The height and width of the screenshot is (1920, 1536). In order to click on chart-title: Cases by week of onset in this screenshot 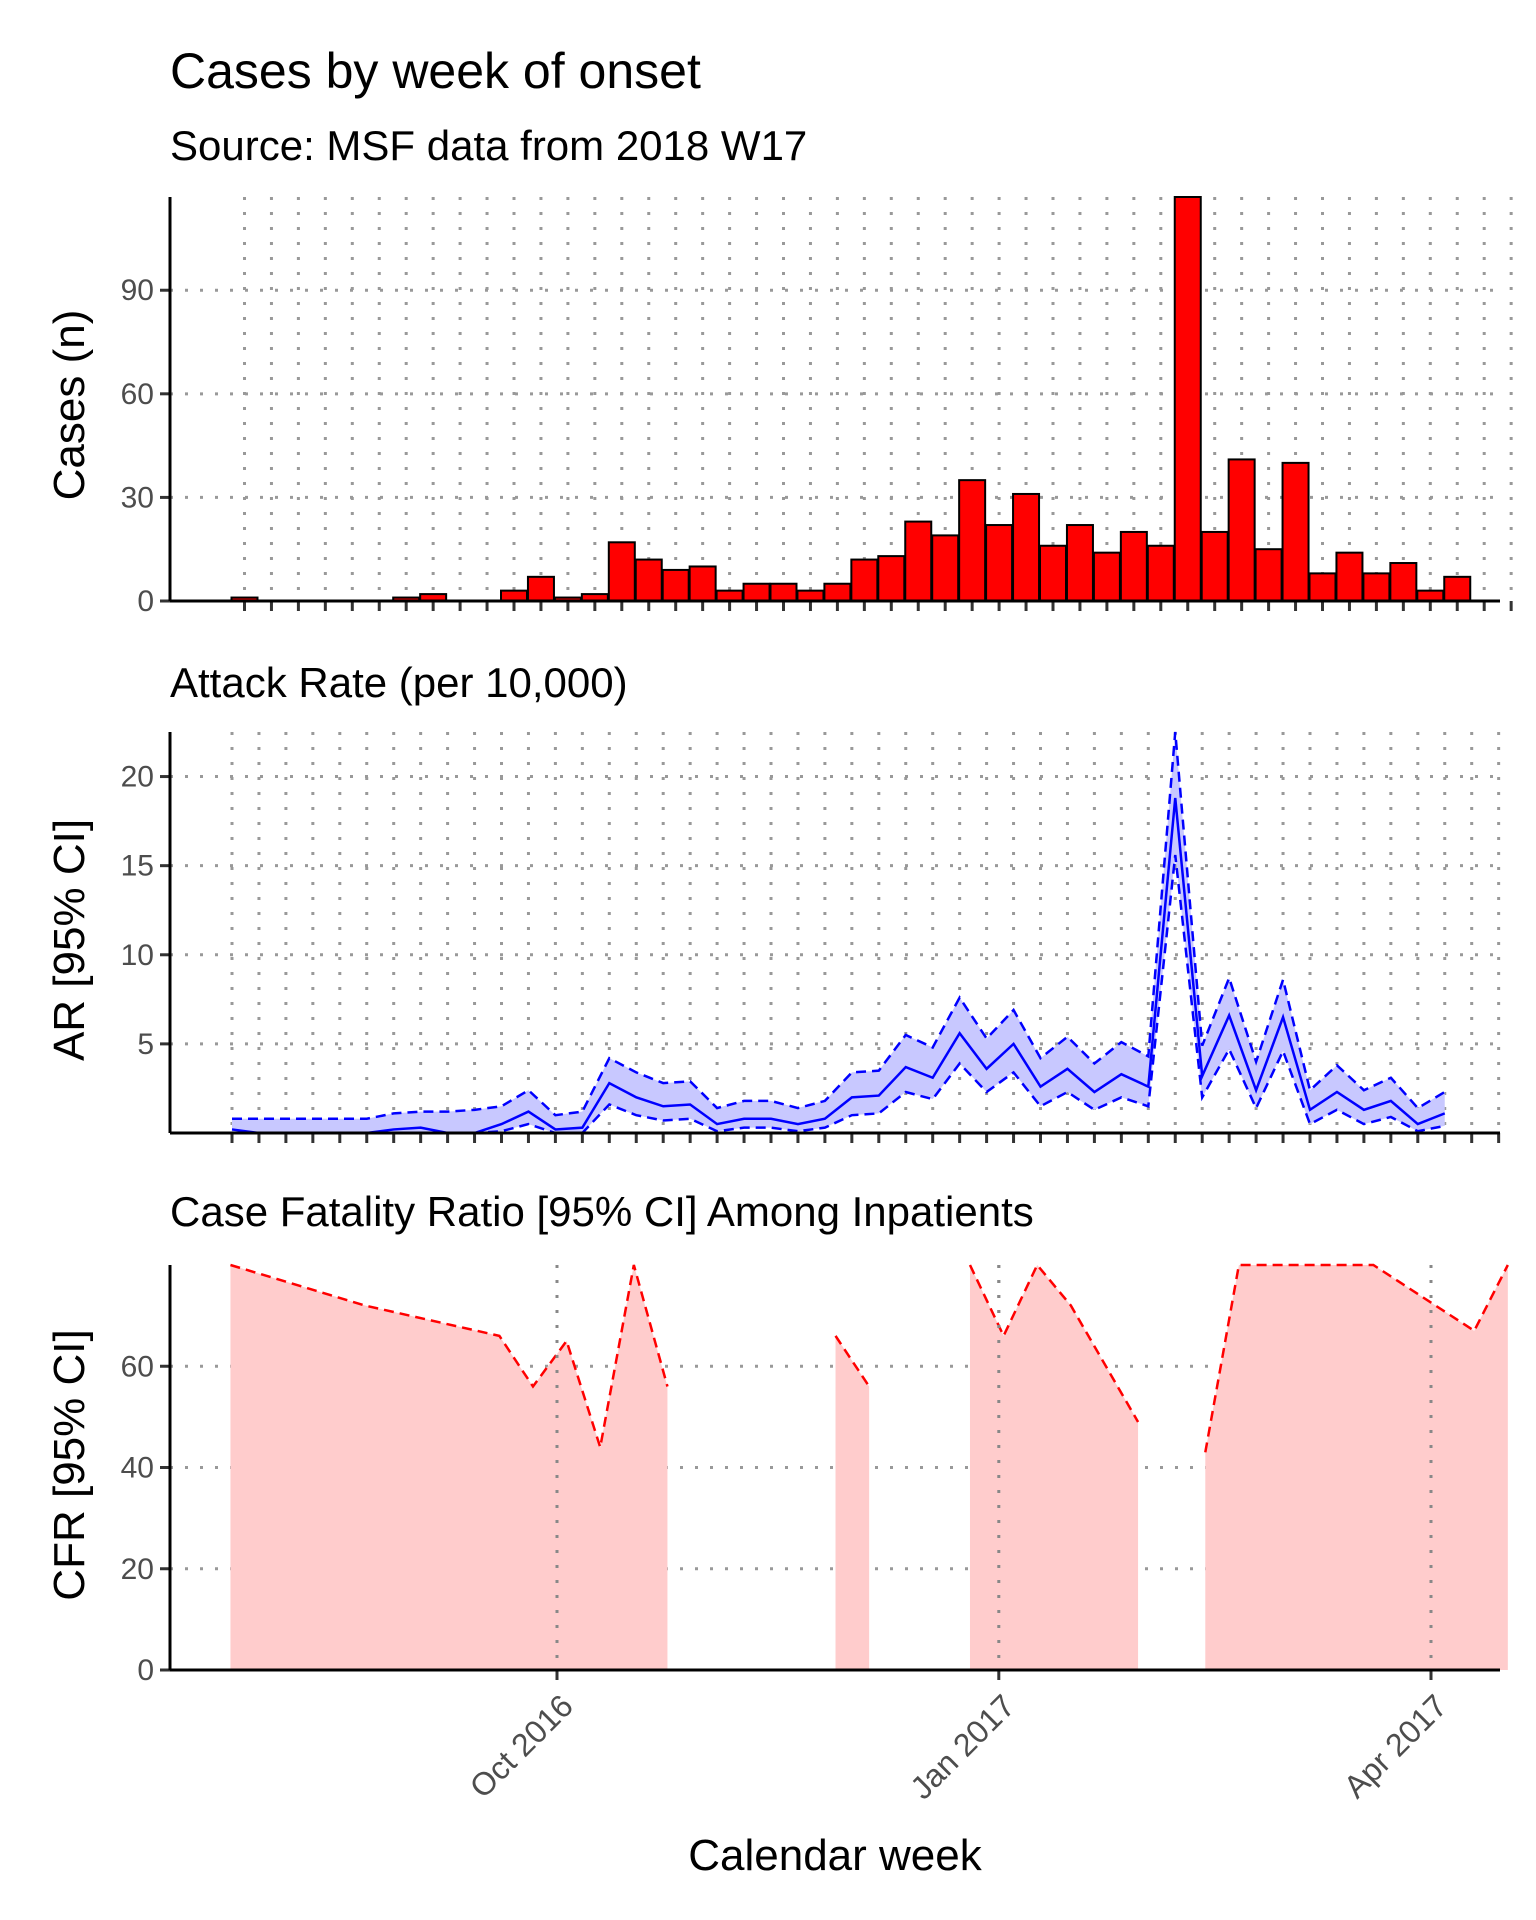, I will do `click(435, 71)`.